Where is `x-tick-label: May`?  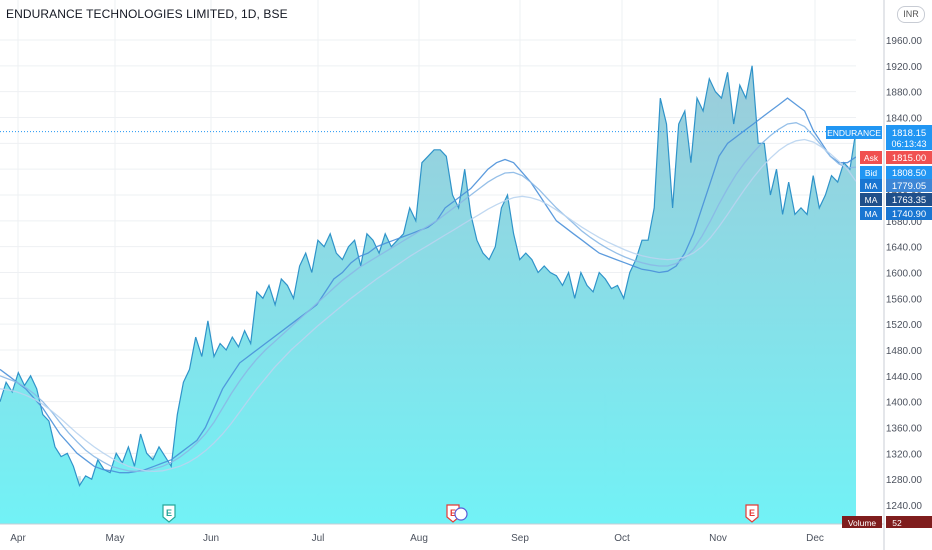 x-tick-label: May is located at coordinates (115, 538).